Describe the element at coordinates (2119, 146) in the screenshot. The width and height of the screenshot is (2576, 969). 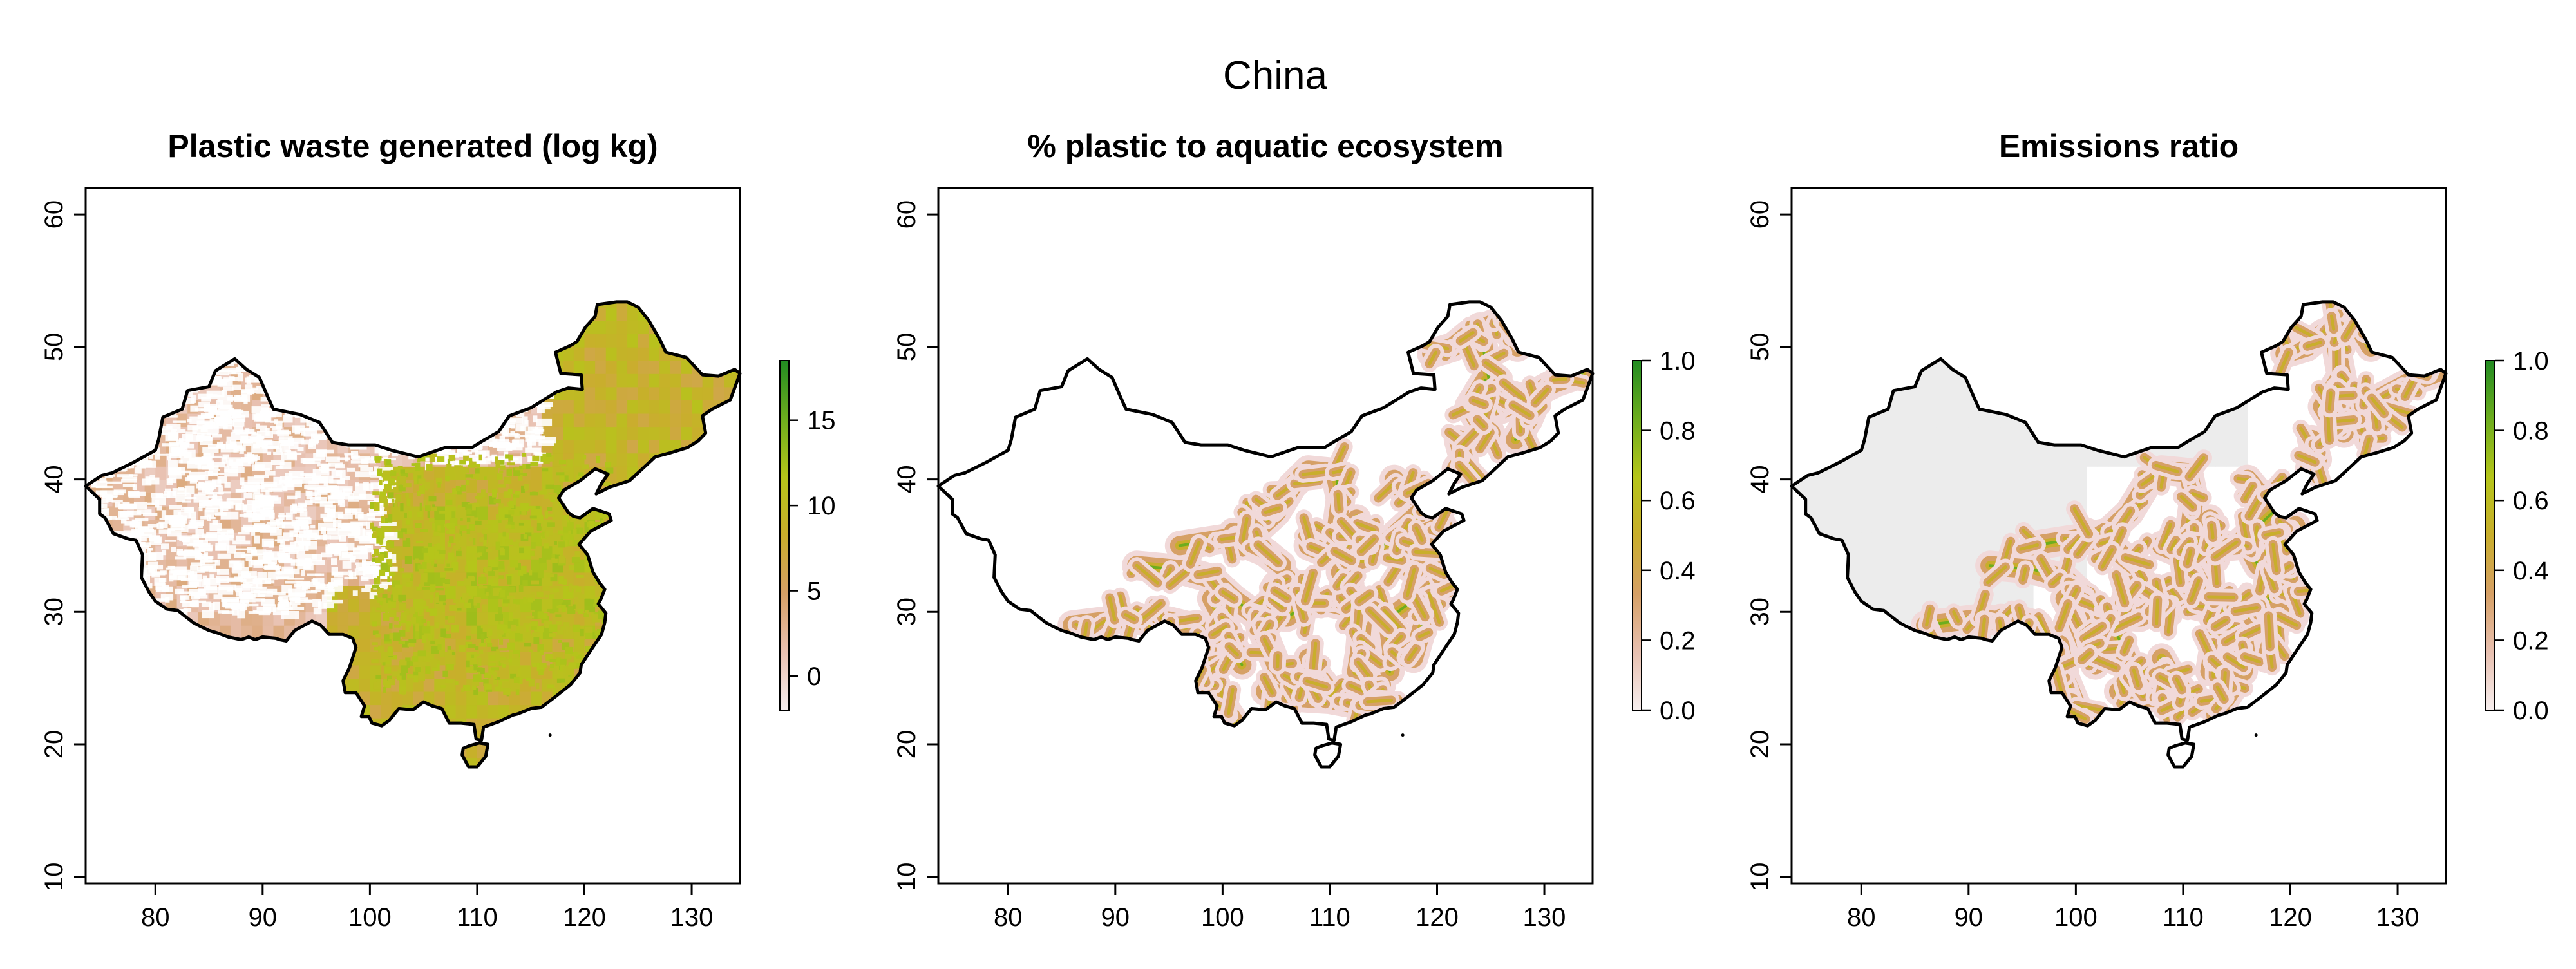
I see `panel-title: Emissions ratio` at that location.